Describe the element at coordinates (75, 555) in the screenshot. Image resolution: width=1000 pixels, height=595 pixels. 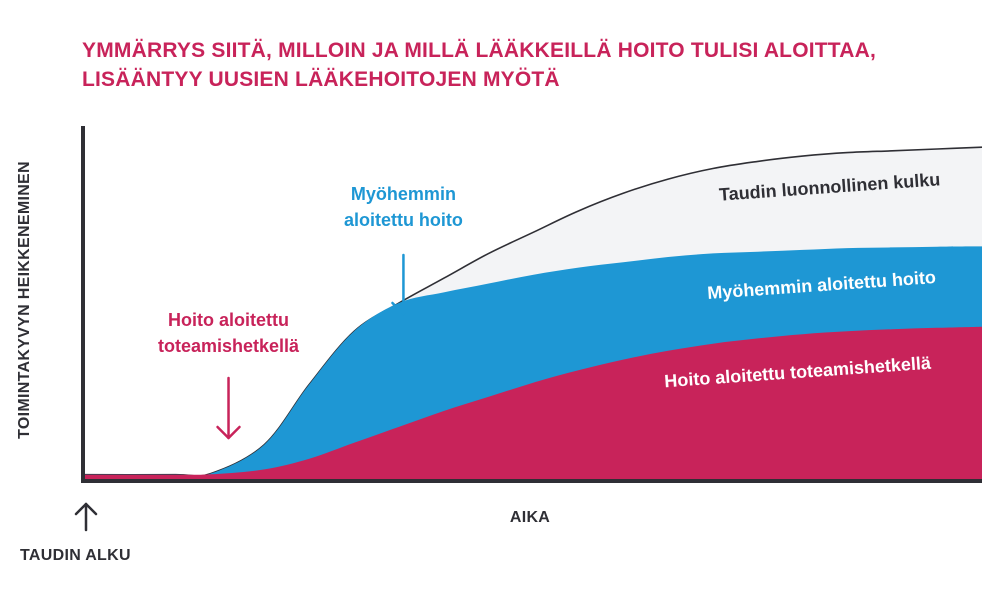
I see `disease-start-label: TAUDIN ALKU` at that location.